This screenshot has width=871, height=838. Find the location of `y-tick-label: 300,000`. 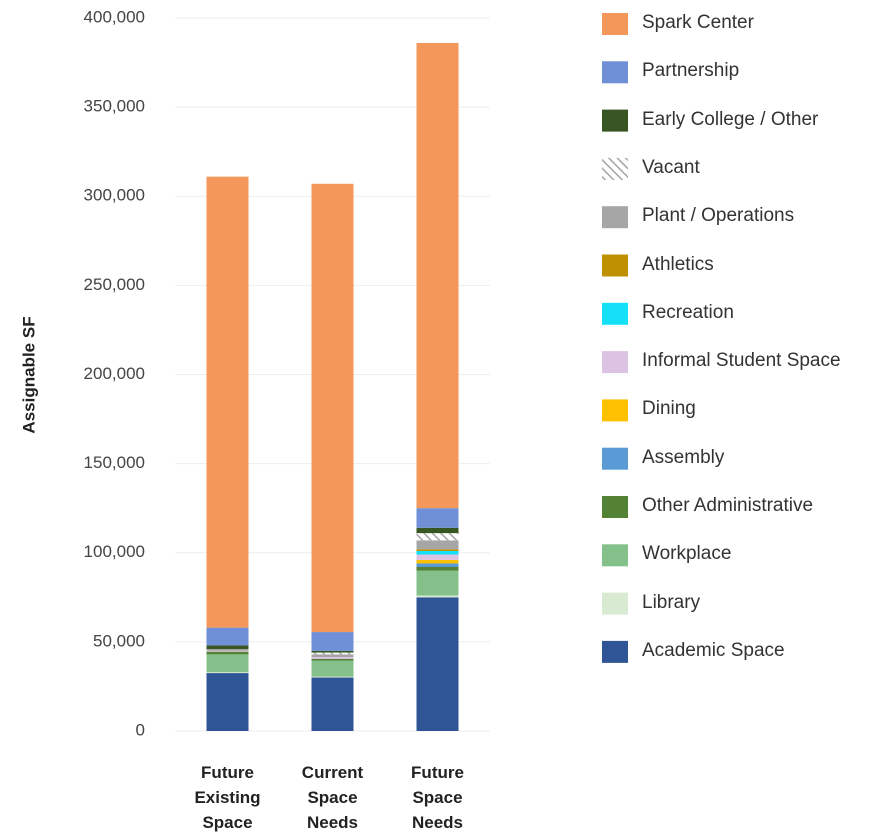

y-tick-label: 300,000 is located at coordinates (114, 195).